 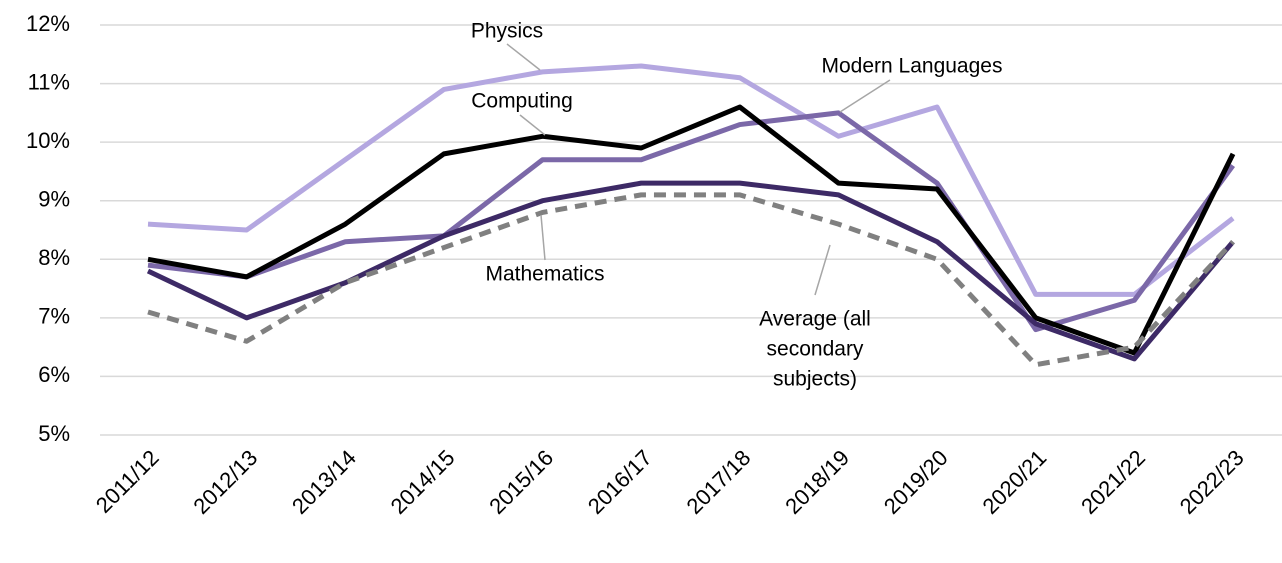 I want to click on y-tick-label: 12%, so click(x=48, y=23).